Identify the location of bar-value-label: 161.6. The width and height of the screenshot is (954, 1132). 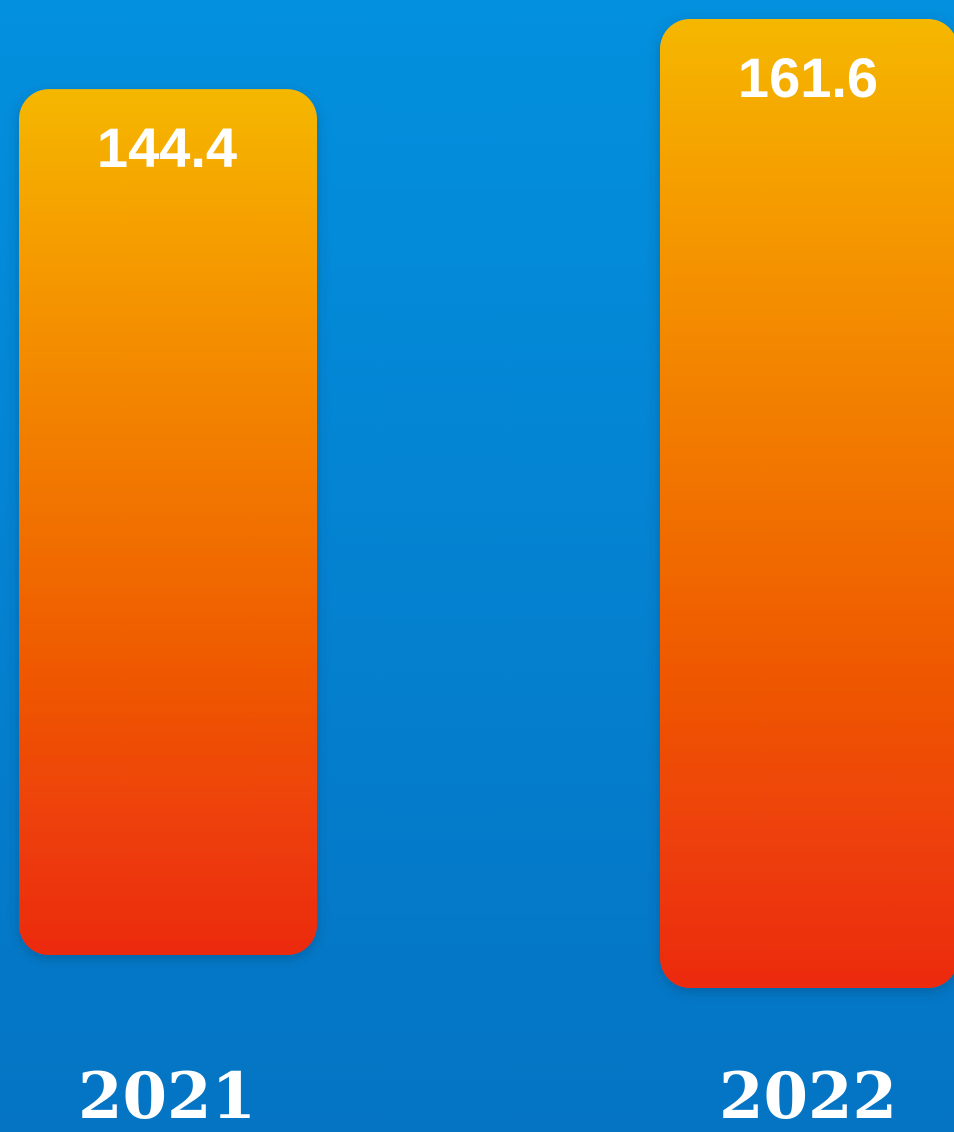
(808, 77).